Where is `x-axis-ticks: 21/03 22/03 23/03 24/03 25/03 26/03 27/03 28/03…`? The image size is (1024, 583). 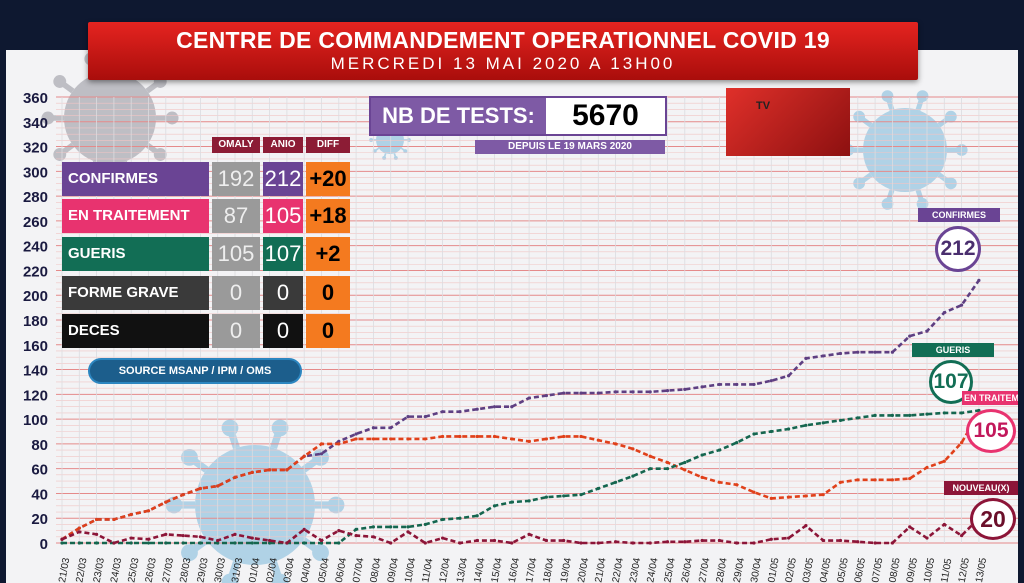 x-axis-ticks: 21/03 22/03 23/03 24/03 25/03 26/03 27/03 28/03… is located at coordinates (523, 570).